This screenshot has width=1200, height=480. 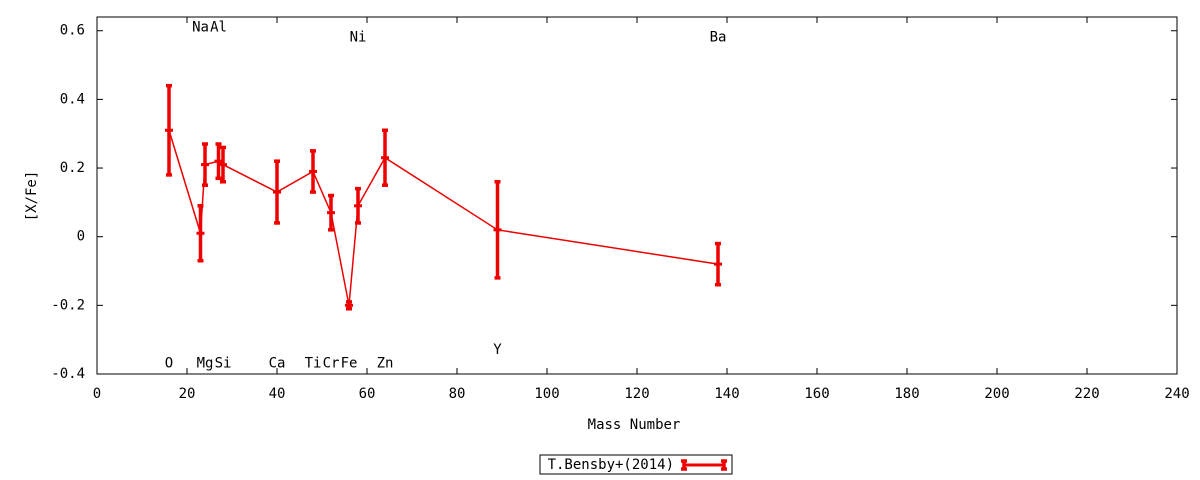 What do you see at coordinates (497, 350) in the screenshot?
I see `annotation: Y` at bounding box center [497, 350].